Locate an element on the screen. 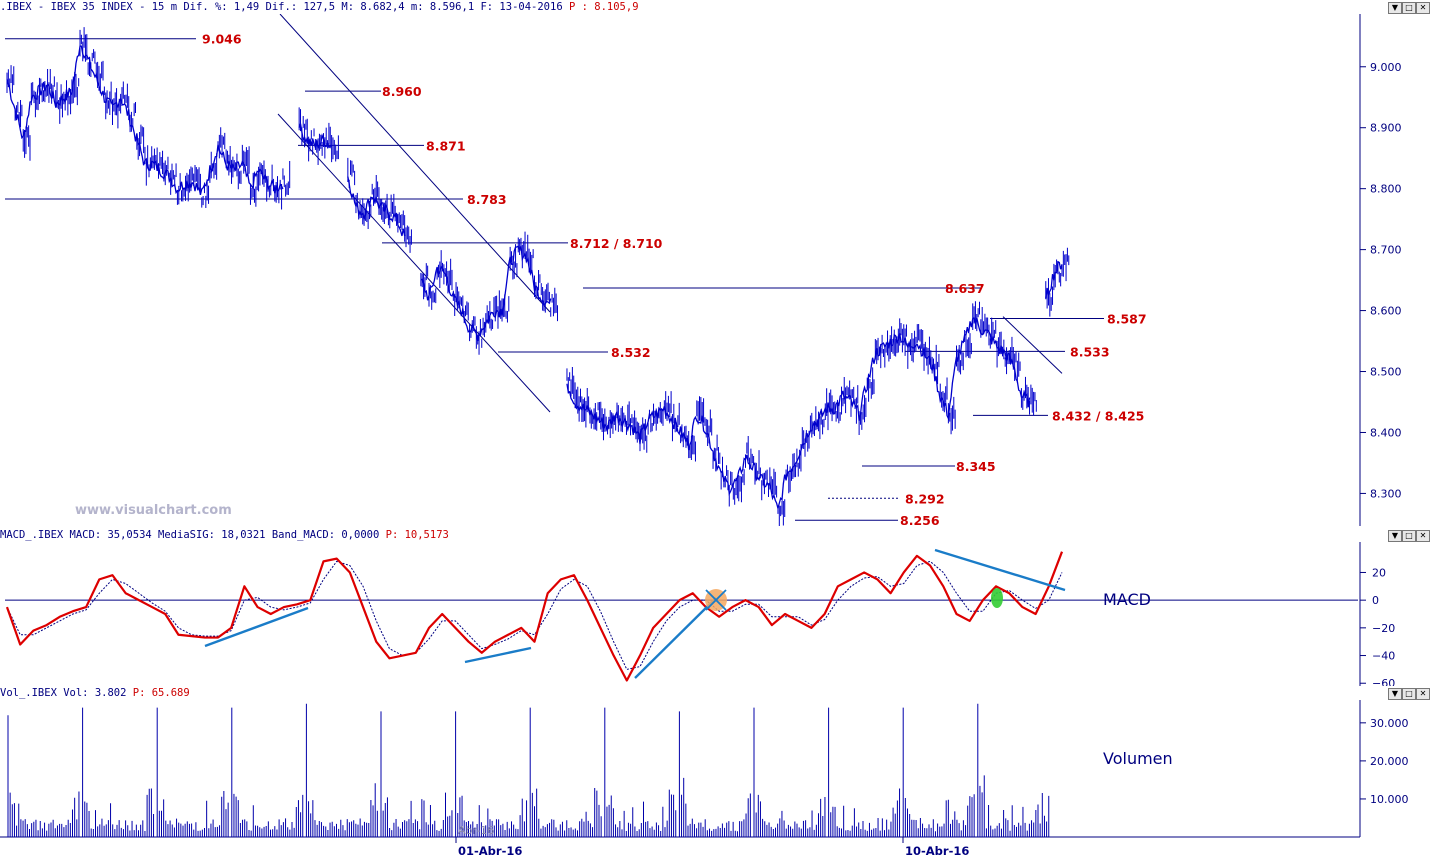 This screenshot has width=1432, height=857. vol-header-values: Vol_.IBEX Vol: 3.802 is located at coordinates (63, 693).